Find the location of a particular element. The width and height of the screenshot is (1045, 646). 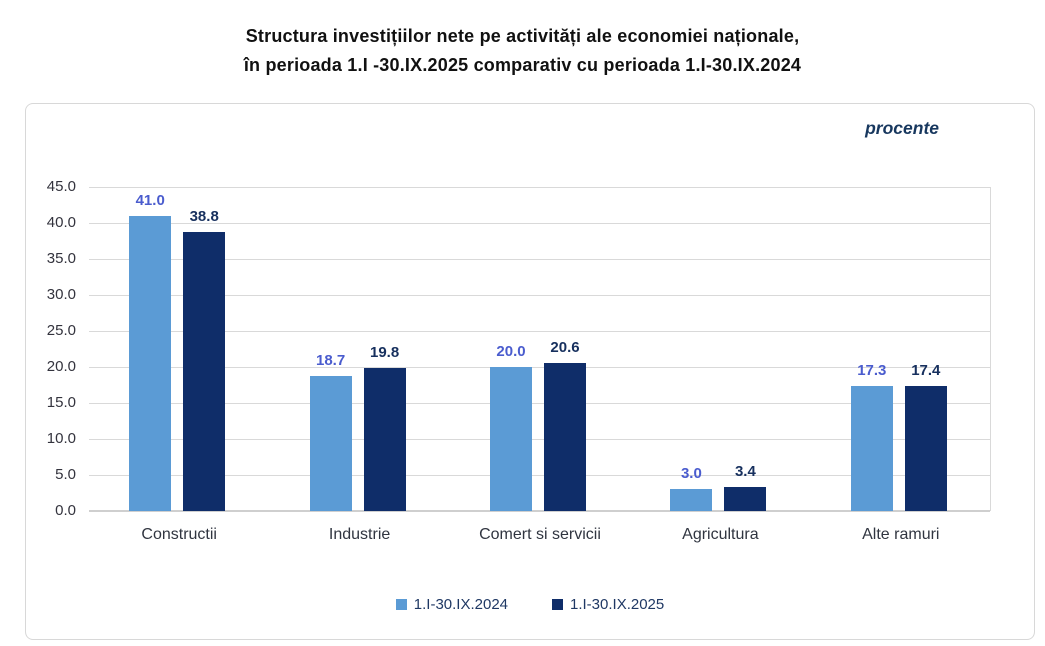

value-label-1.I-30.IX.2024-Alte ramuri: 17.3 is located at coordinates (872, 371).